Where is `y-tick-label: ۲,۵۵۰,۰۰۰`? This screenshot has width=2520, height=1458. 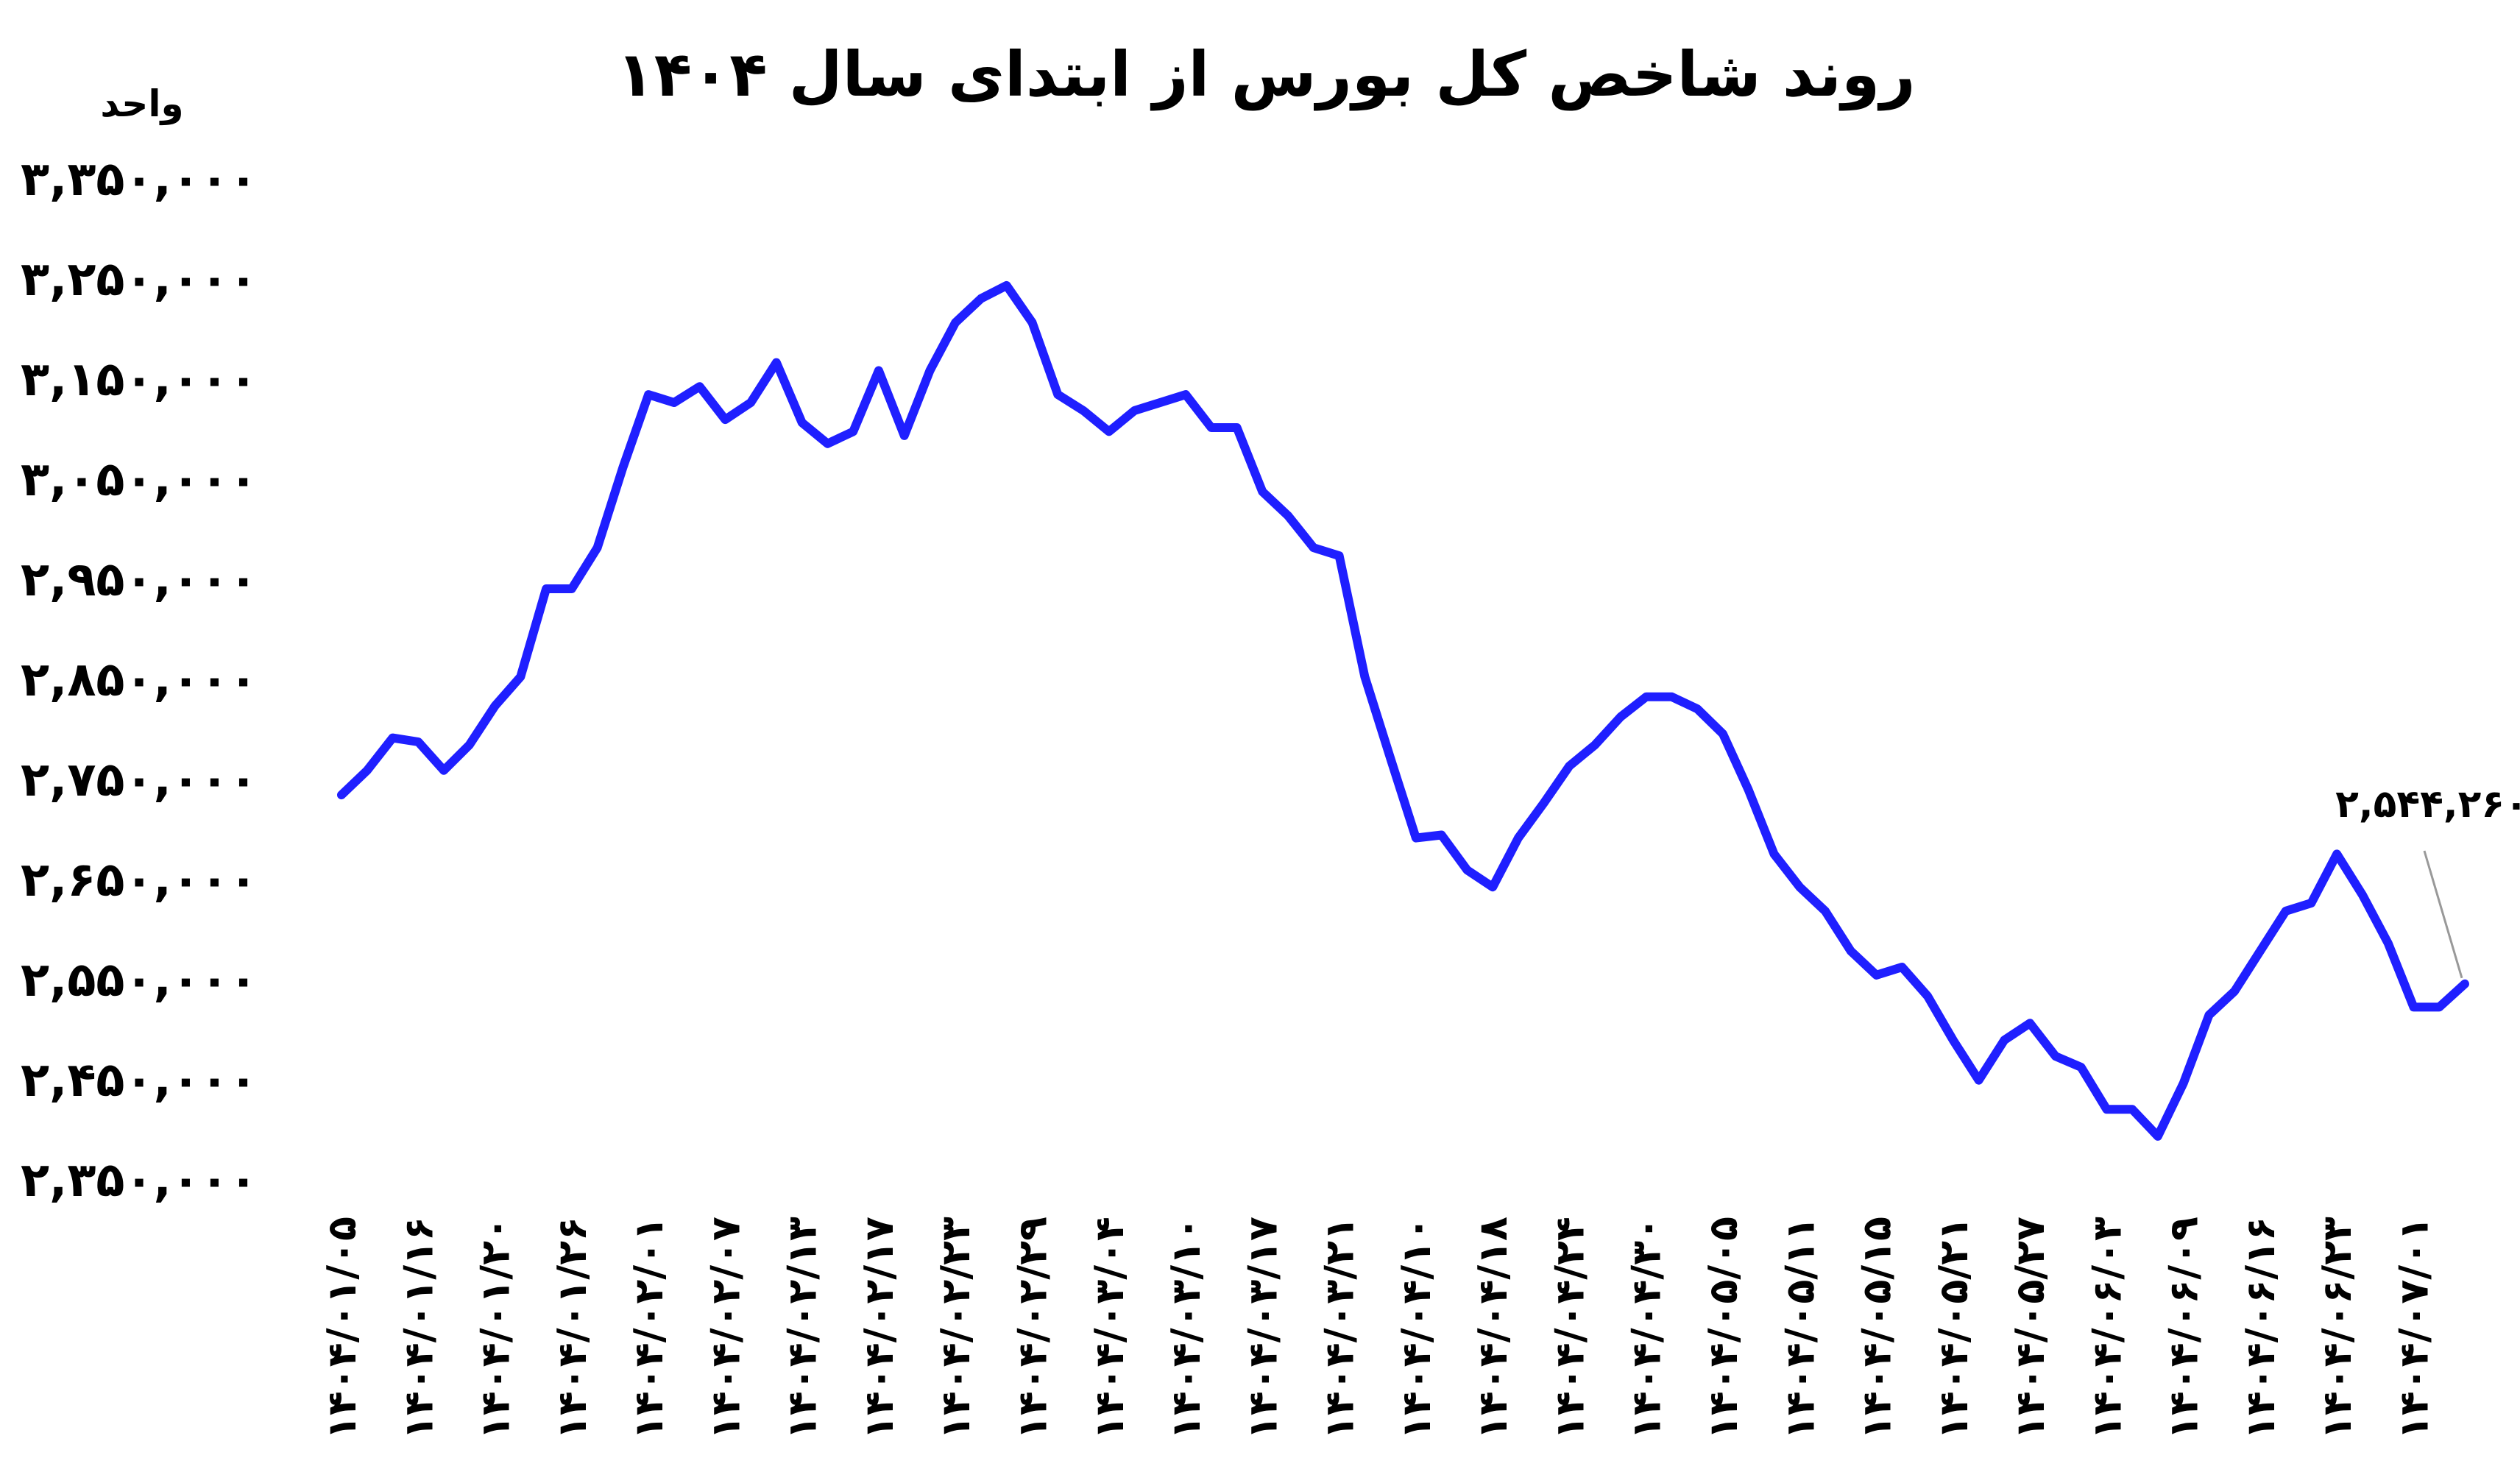
y-tick-label: ۲,۵۵۰,۰۰۰ is located at coordinates (139, 981).